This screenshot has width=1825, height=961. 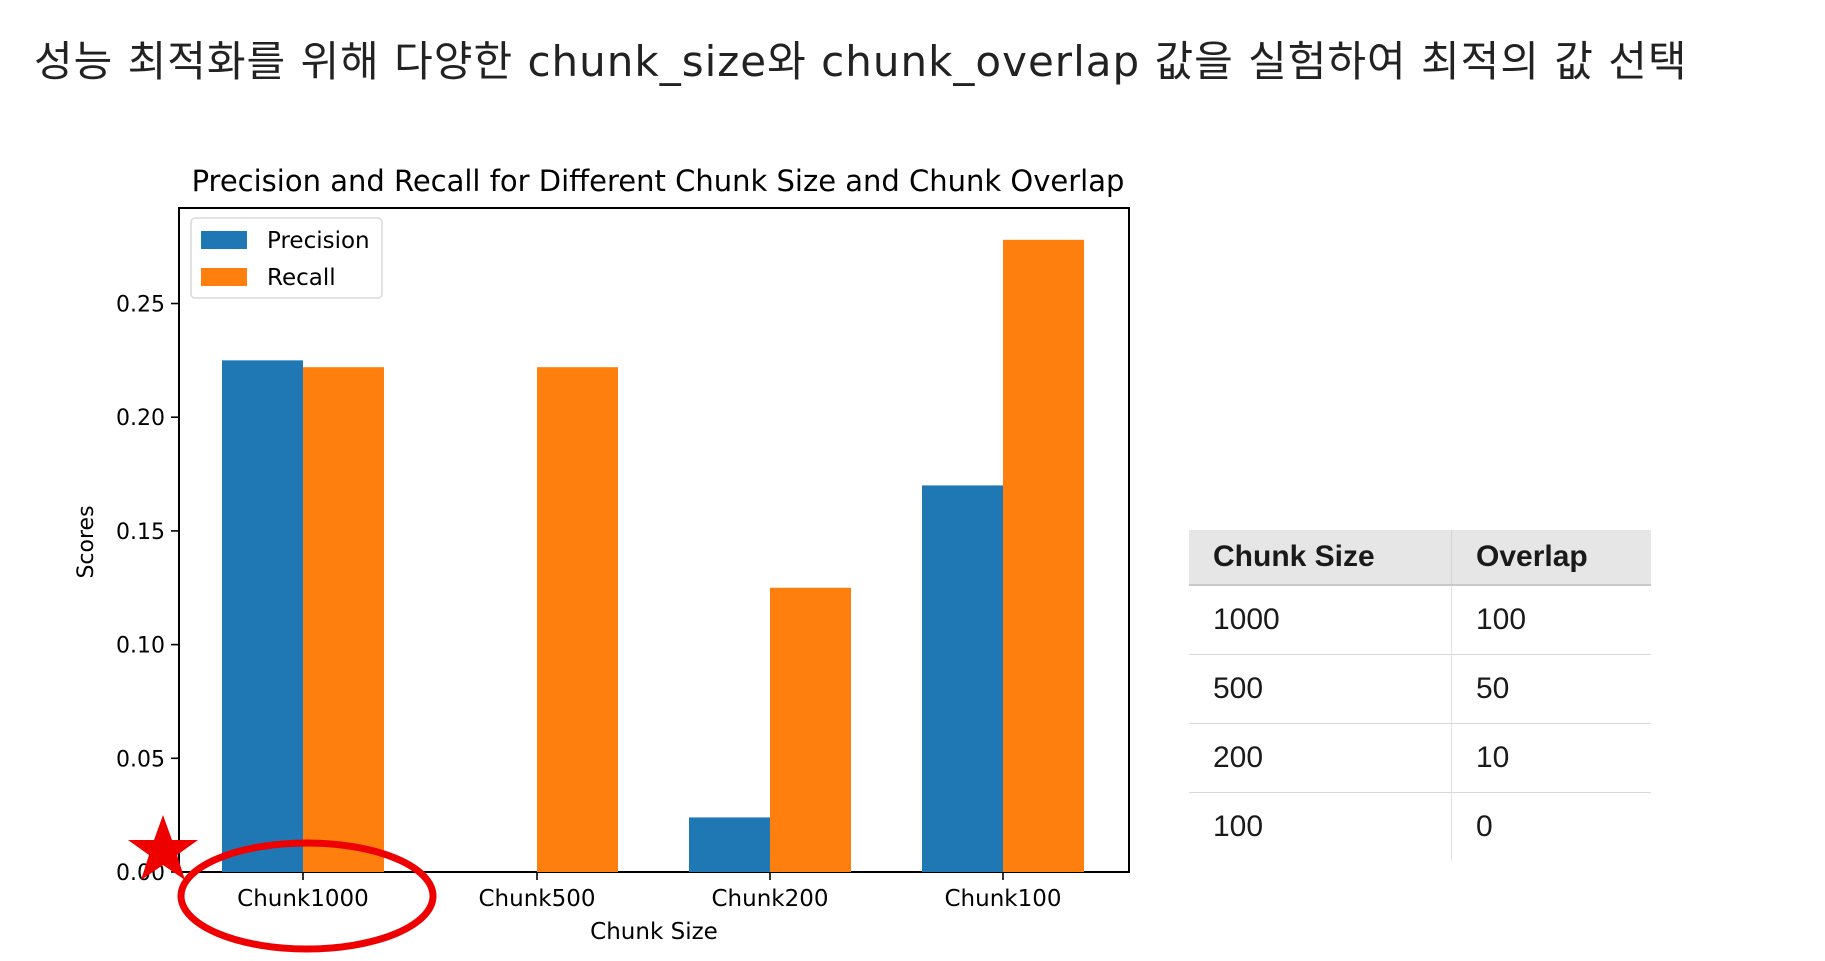 I want to click on y-axis-label: Scores, so click(x=86, y=541).